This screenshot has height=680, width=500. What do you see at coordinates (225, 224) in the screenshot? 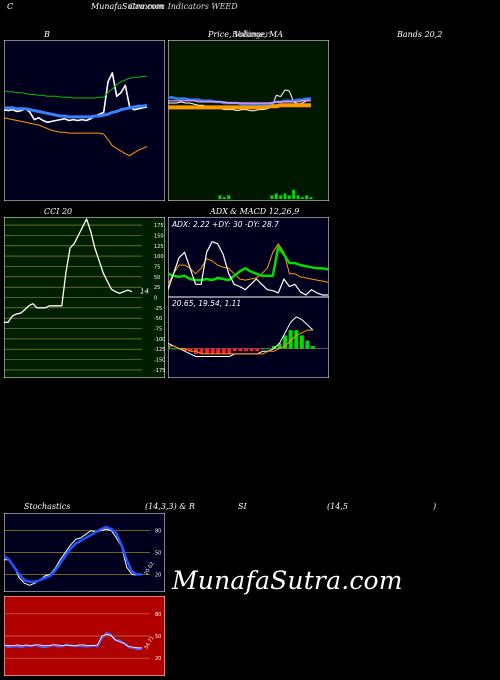
I see `adx-title: ADX: 2.22 +DY: 30 -DY: 28.7` at bounding box center [225, 224].